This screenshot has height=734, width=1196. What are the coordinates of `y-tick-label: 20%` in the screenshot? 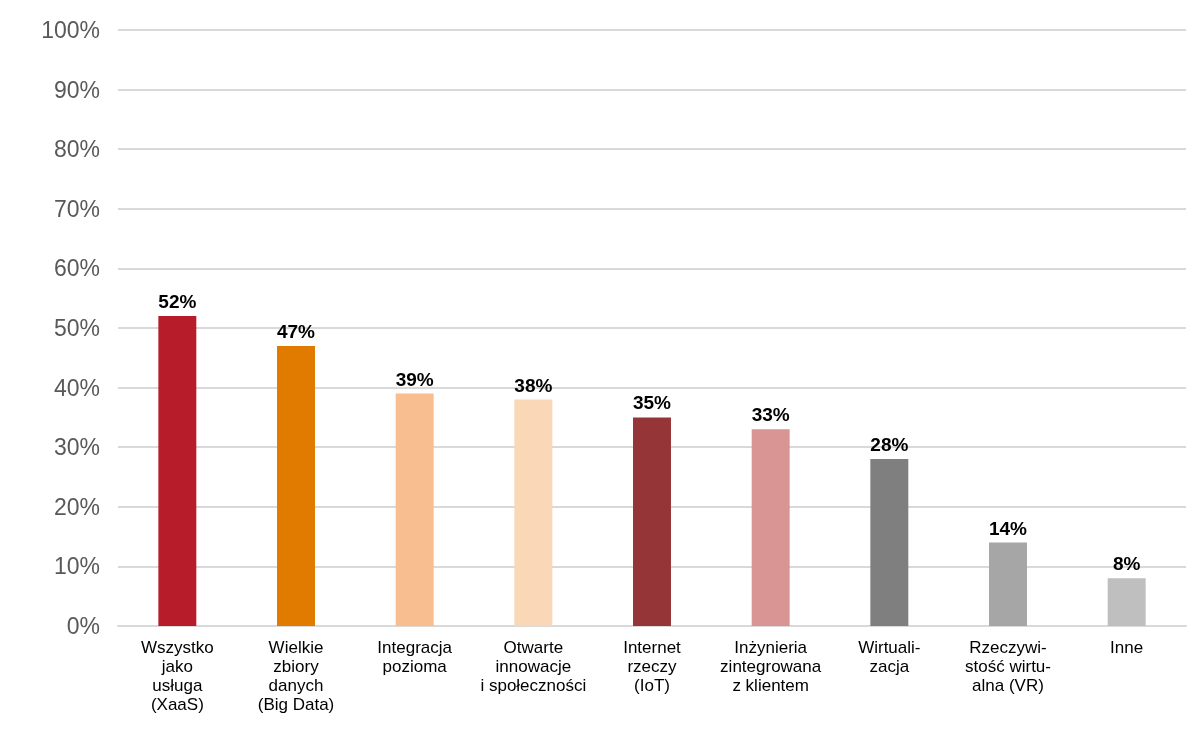 It's located at (76, 506).